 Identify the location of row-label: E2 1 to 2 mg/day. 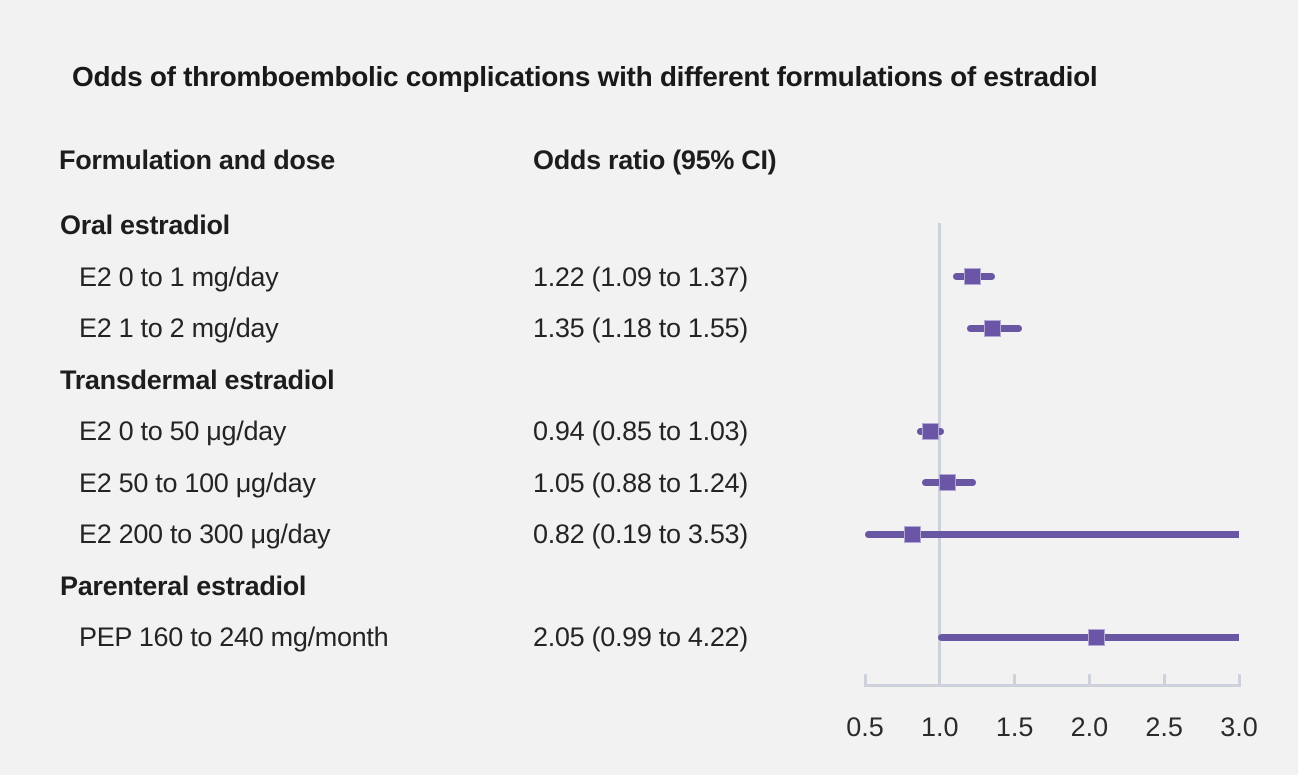
(179, 328).